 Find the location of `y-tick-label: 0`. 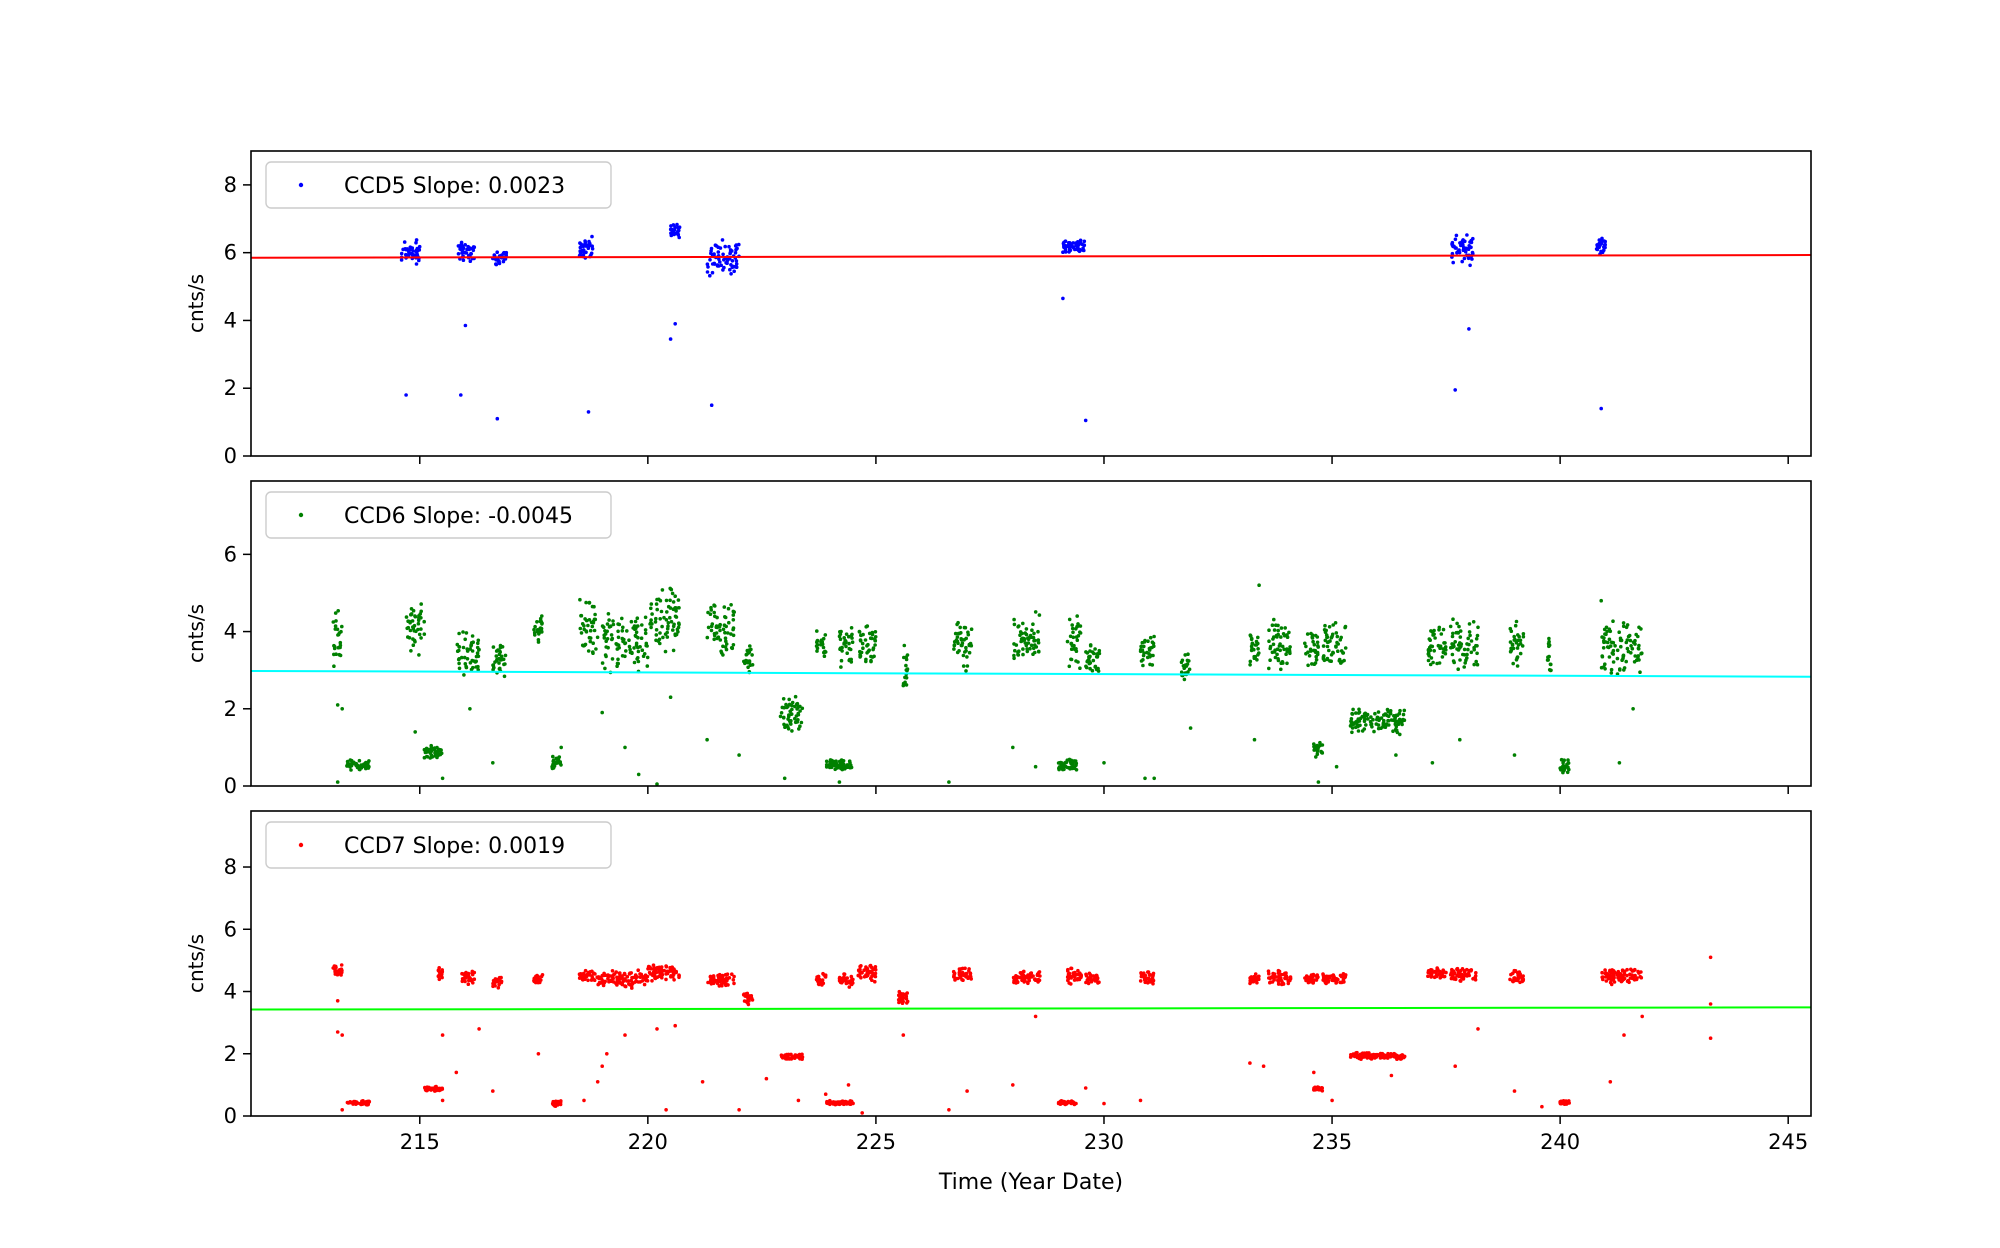

y-tick-label: 0 is located at coordinates (230, 1116).